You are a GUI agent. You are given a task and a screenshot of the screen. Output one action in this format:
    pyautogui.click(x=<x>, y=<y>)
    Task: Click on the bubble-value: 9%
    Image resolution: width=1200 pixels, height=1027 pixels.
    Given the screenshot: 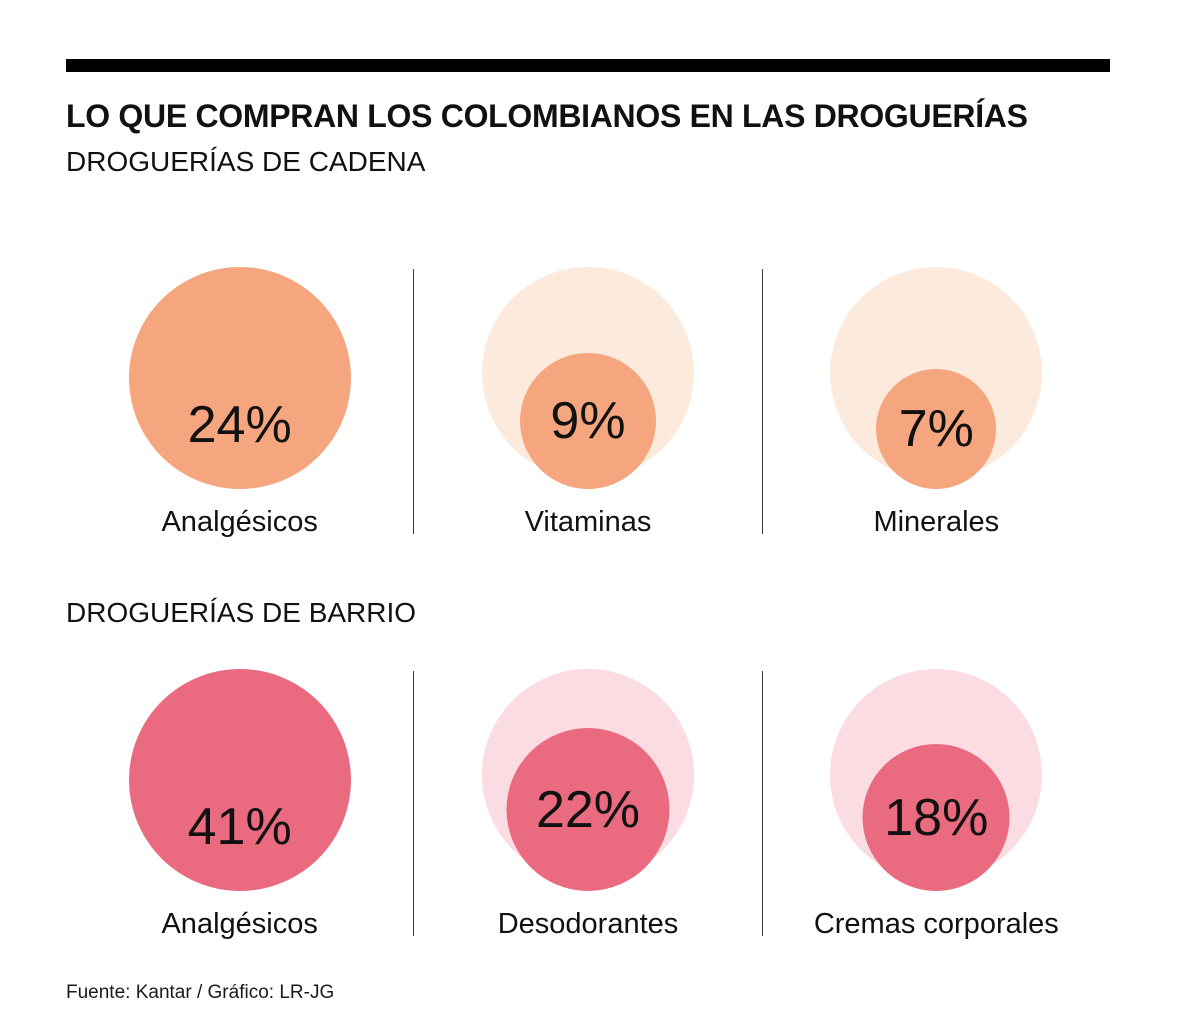 What is the action you would take?
    pyautogui.click(x=588, y=420)
    